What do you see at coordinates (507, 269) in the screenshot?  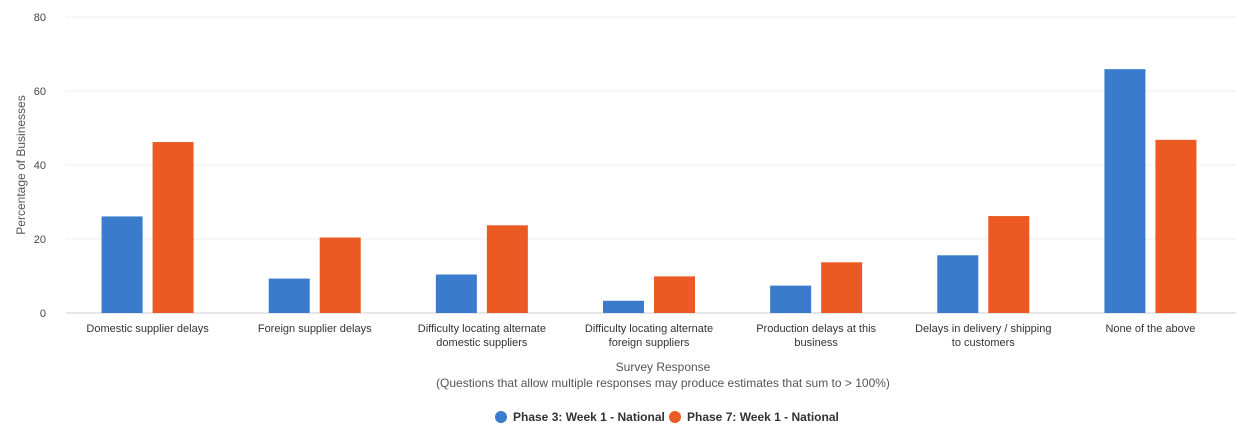 I see `bar-series2-category3` at bounding box center [507, 269].